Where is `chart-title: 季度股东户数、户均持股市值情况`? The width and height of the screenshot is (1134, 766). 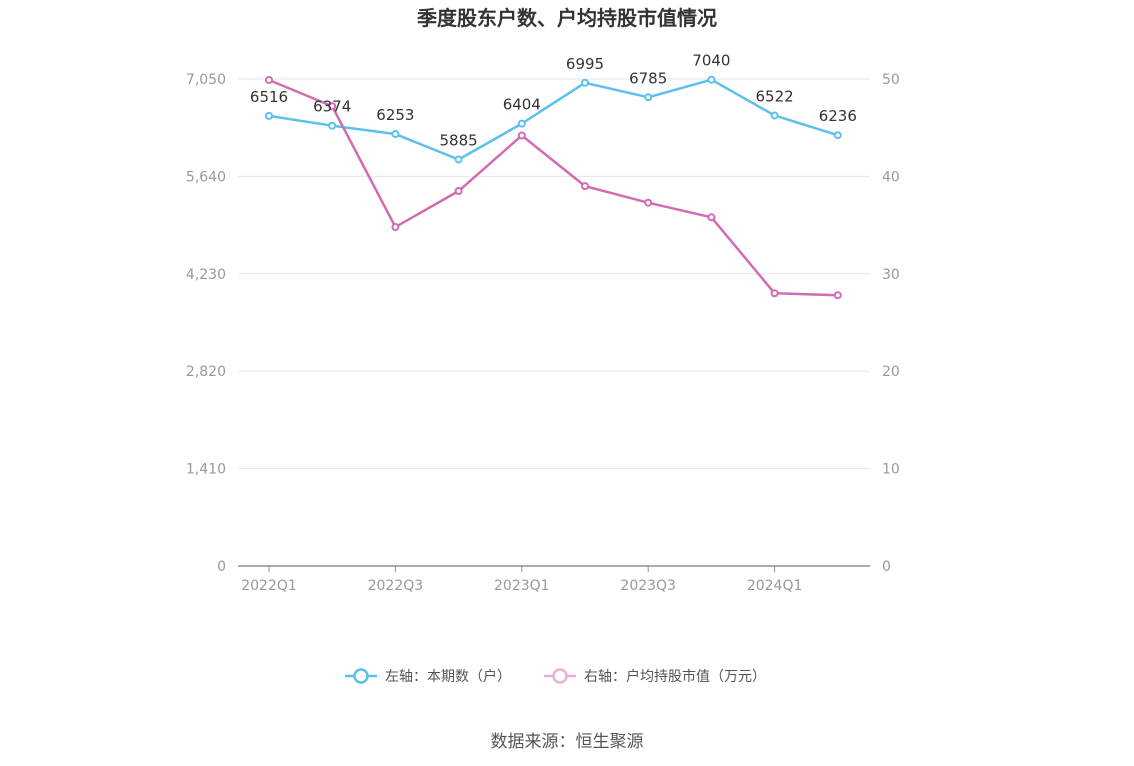
chart-title: 季度股东户数、户均持股市值情况 is located at coordinates (566, 18).